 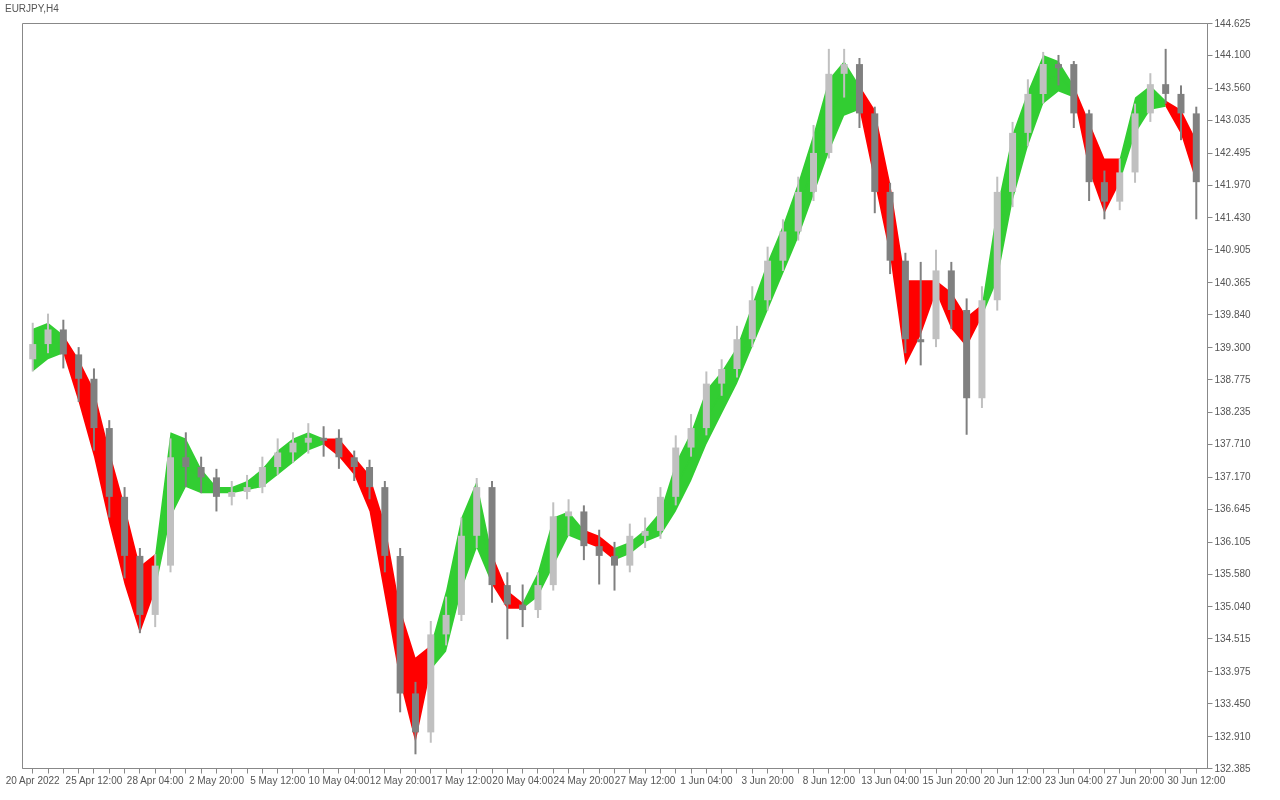 What do you see at coordinates (1233, 671) in the screenshot?
I see `y-tick-label: 133.975` at bounding box center [1233, 671].